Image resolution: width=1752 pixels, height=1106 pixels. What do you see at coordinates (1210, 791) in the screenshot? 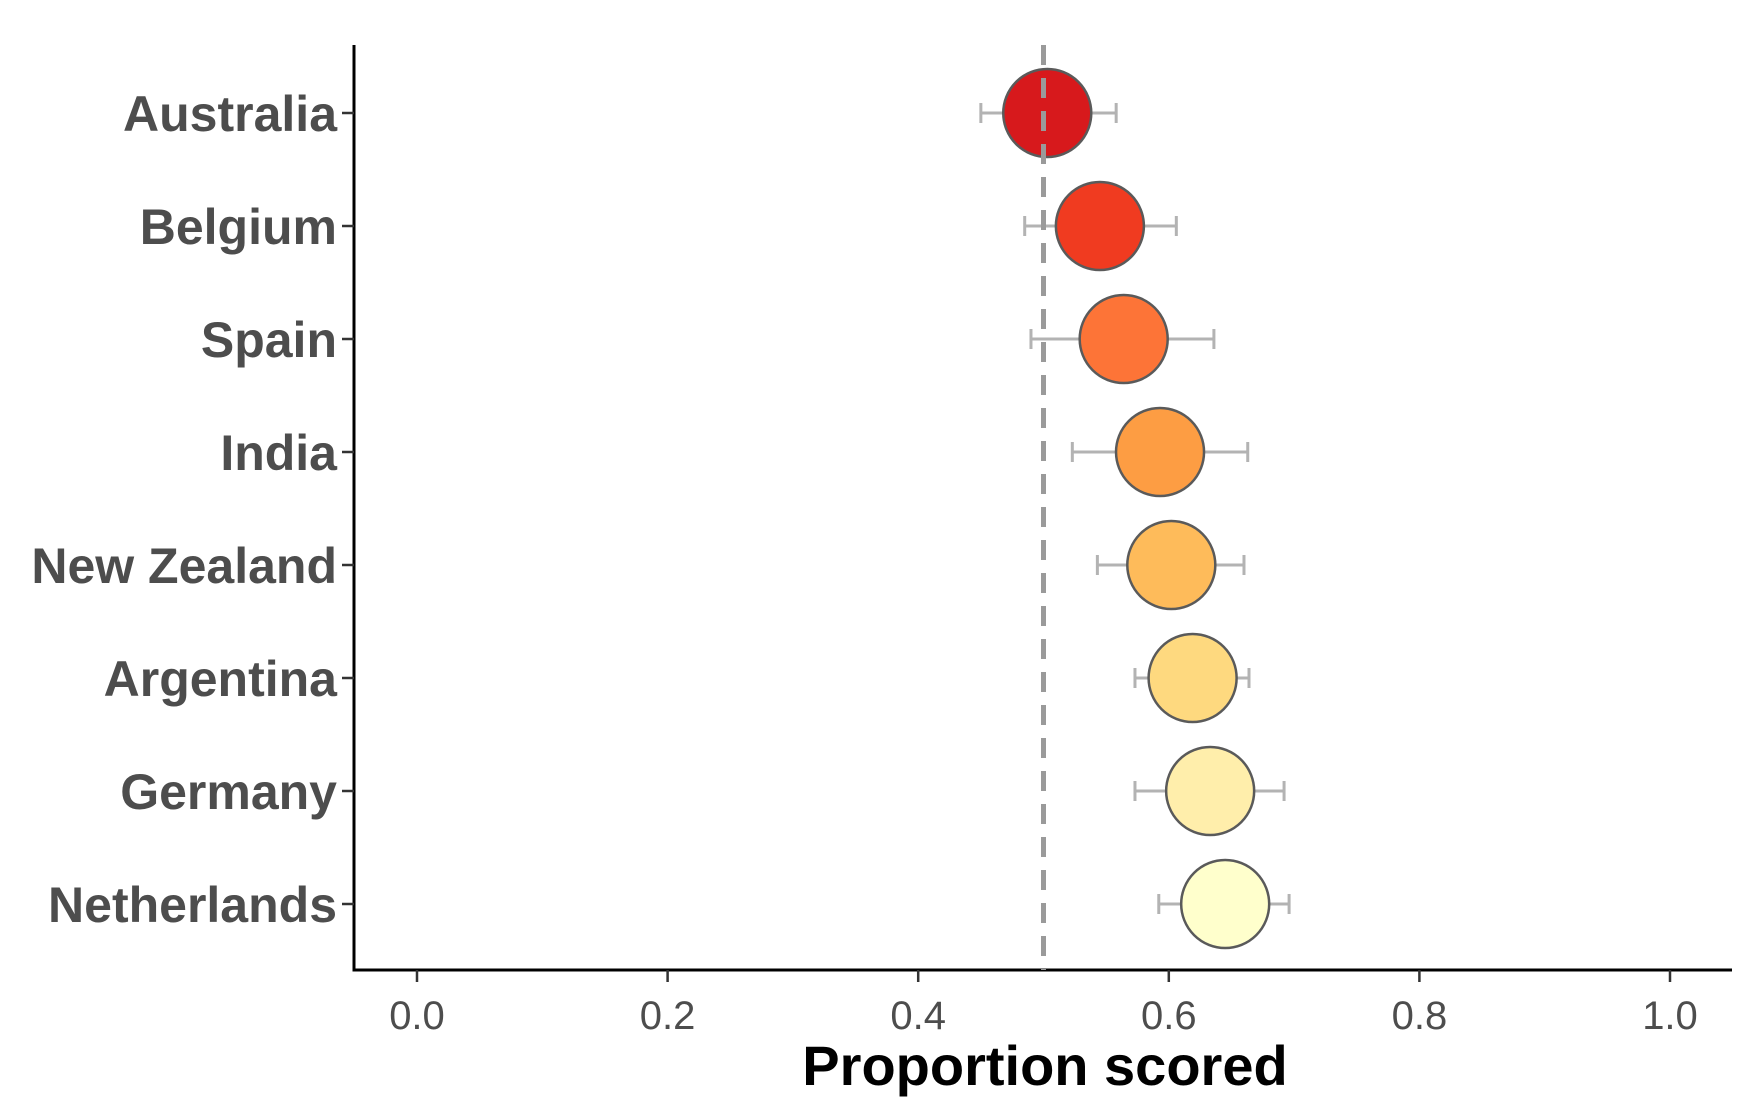
I see `point-germany` at bounding box center [1210, 791].